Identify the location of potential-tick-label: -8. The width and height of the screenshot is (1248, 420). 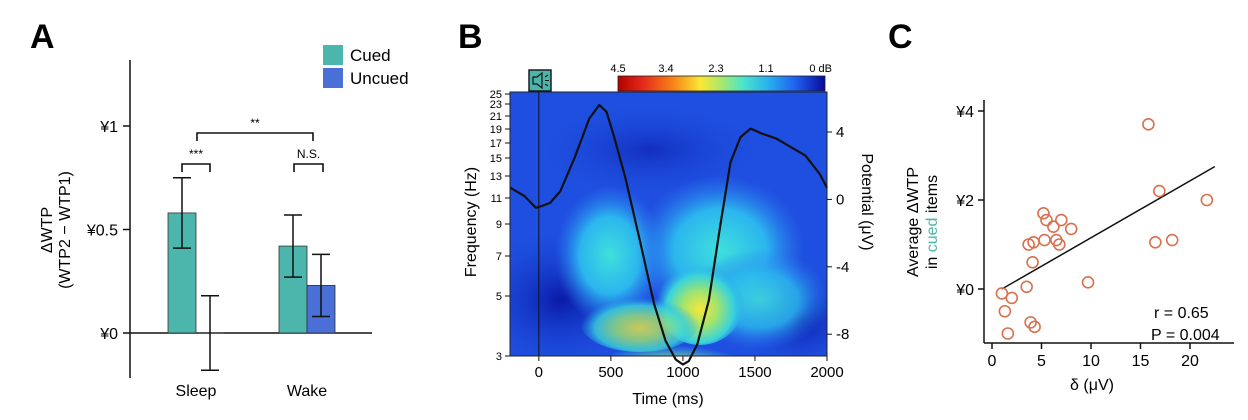
(842, 334).